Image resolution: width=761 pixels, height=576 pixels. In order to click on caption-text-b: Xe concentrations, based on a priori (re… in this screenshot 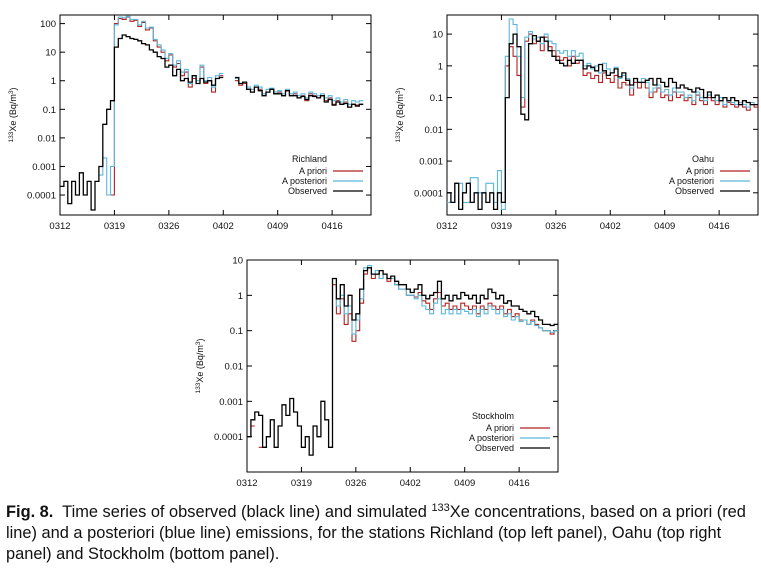, I will do `click(376, 533)`.